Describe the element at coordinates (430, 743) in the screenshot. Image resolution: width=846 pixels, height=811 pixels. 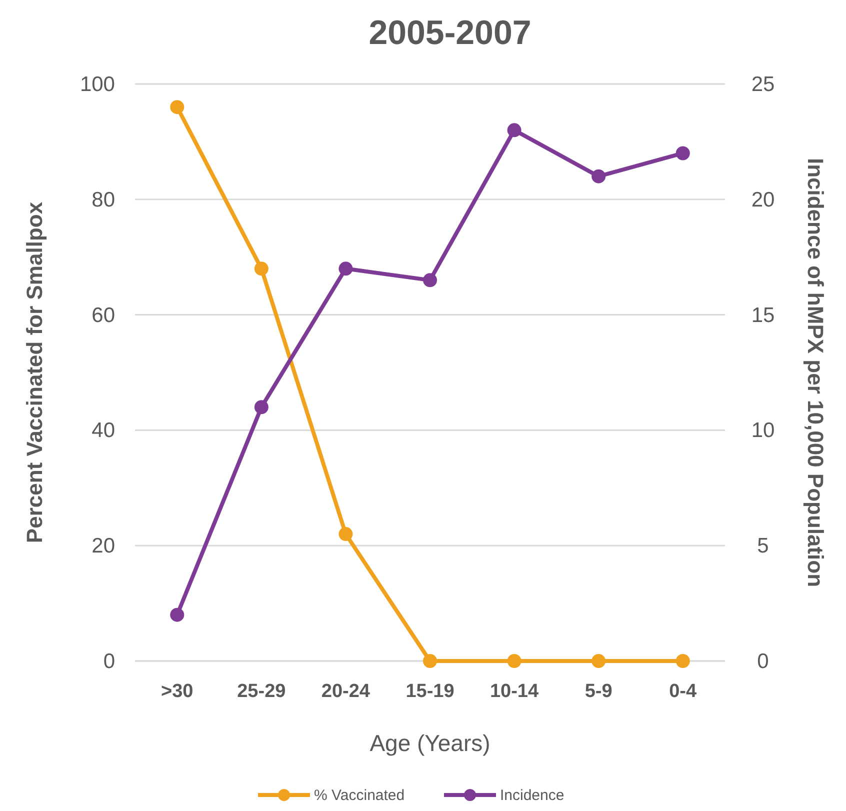
I see `x-axis-title: Age (Years)` at that location.